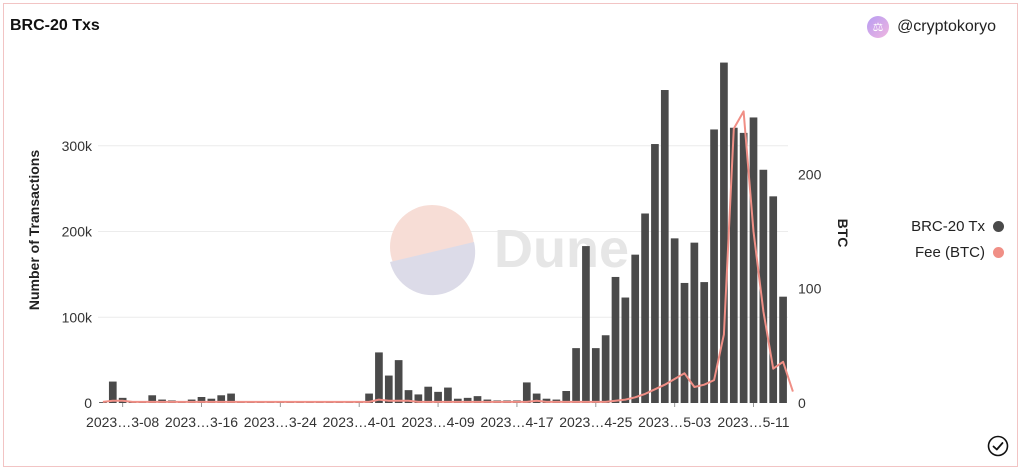  What do you see at coordinates (843, 233) in the screenshot?
I see `y2-axis-title: BTC` at bounding box center [843, 233].